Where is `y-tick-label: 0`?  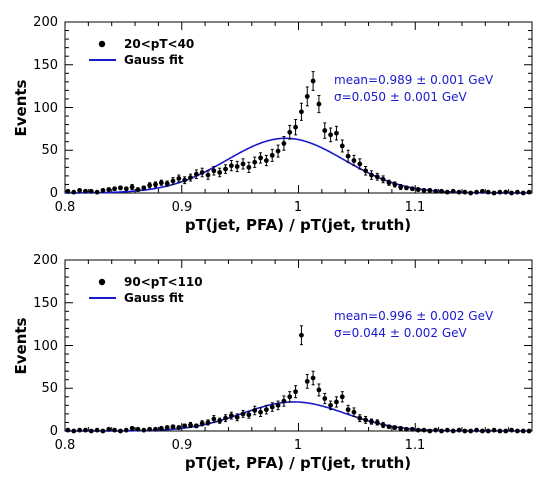 y-tick-label: 0 is located at coordinates (54, 431).